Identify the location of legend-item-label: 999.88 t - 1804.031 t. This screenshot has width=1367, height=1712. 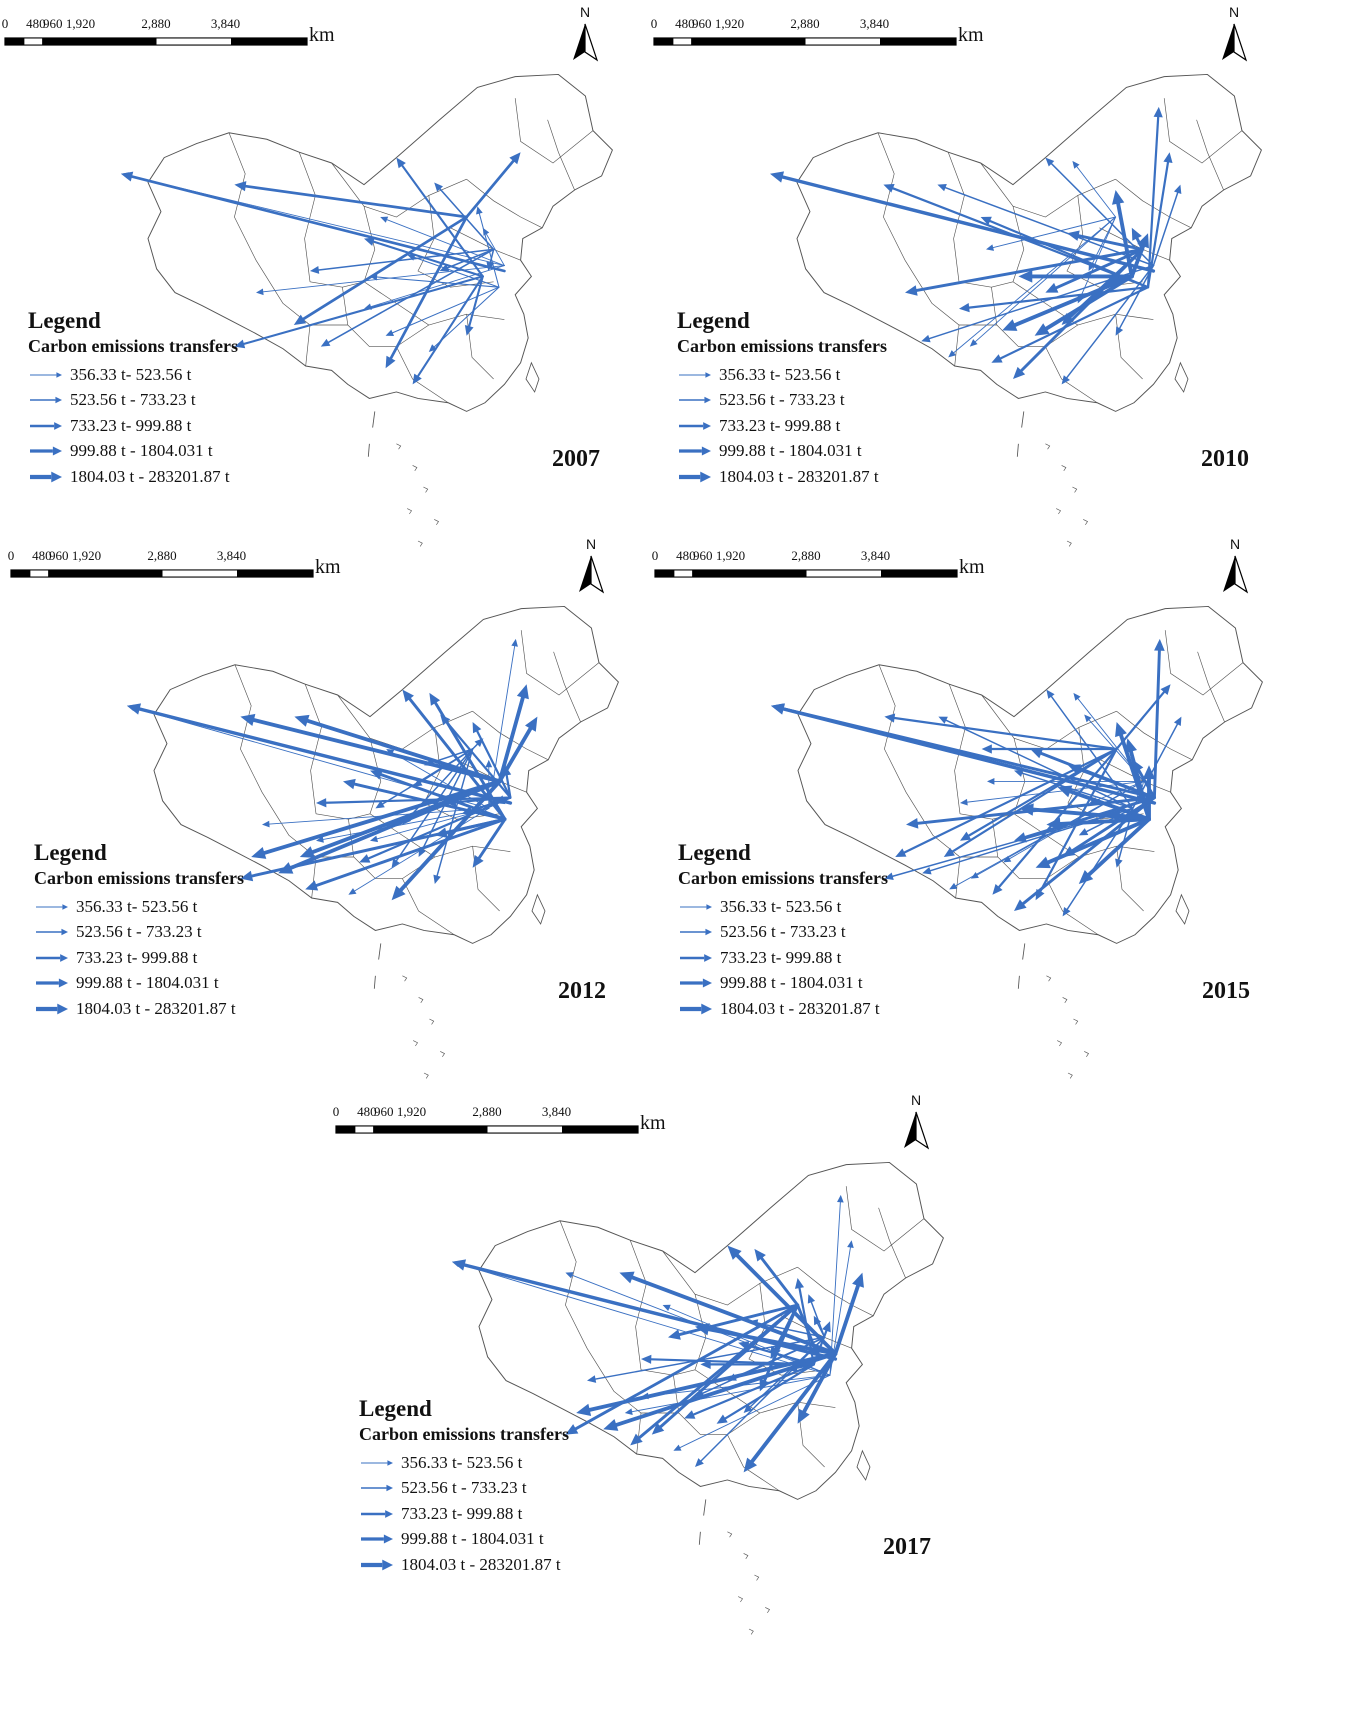
(791, 983).